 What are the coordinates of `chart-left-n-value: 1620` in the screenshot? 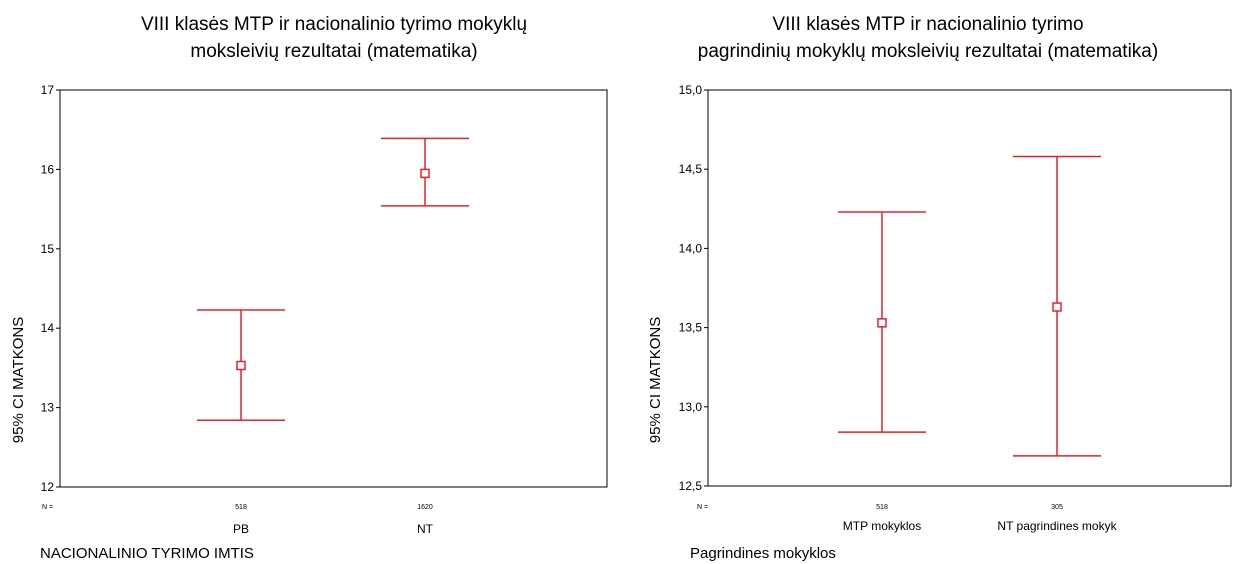 It's located at (425, 507).